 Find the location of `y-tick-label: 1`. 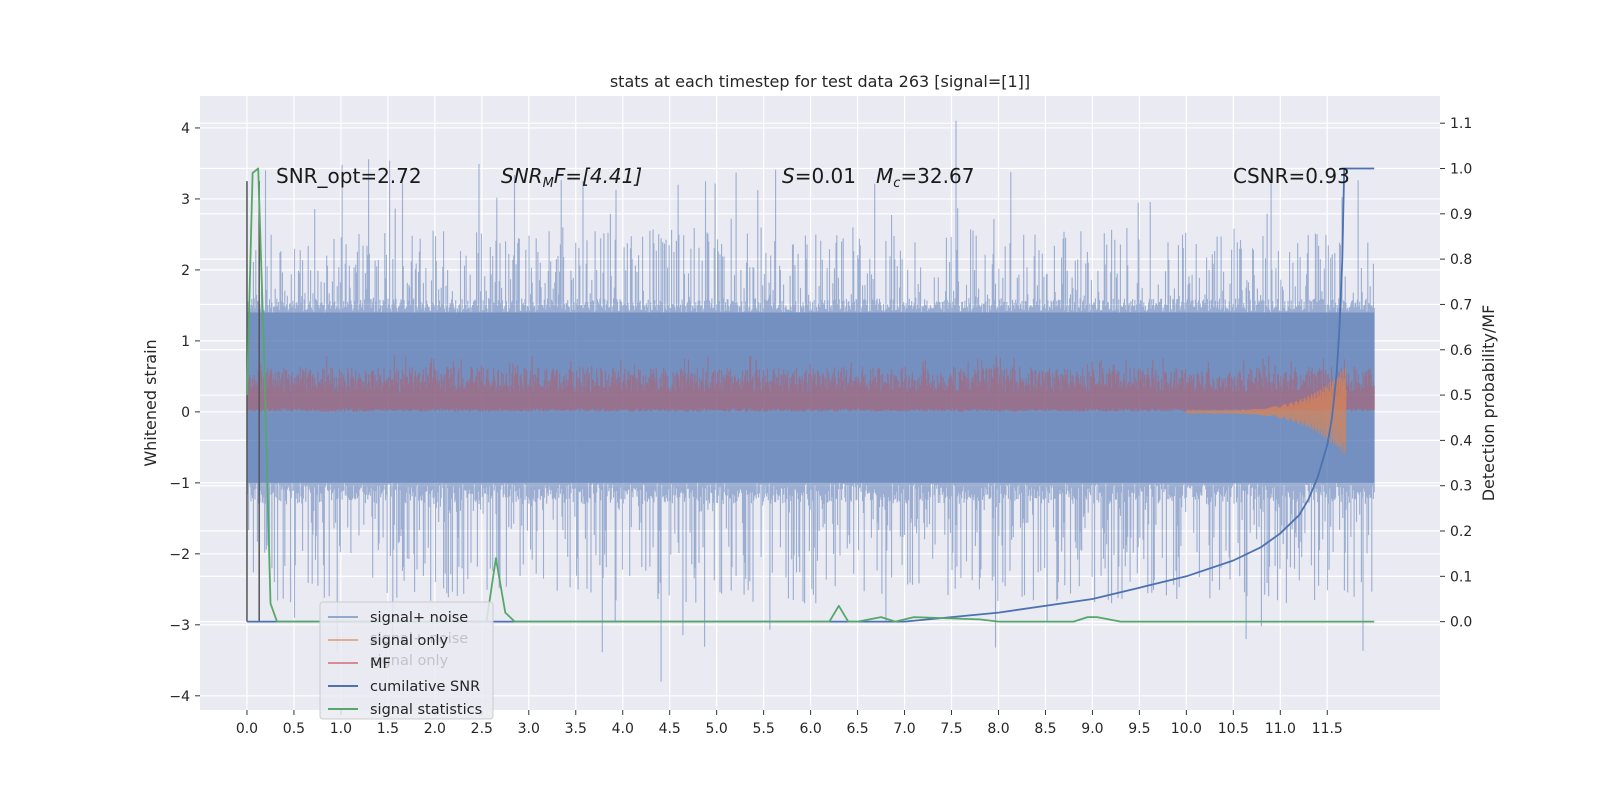

y-tick-label: 1 is located at coordinates (185, 342).